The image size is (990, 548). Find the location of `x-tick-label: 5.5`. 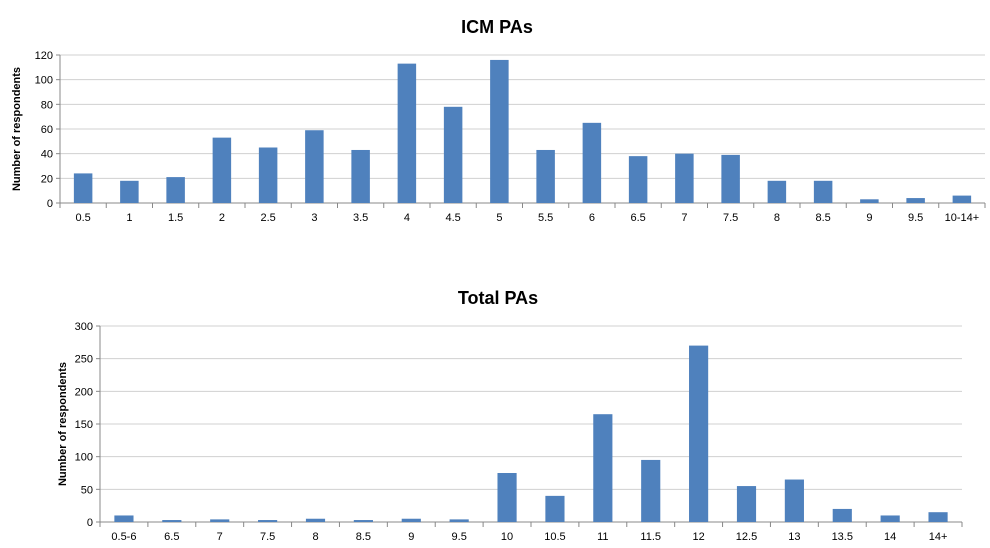

x-tick-label: 5.5 is located at coordinates (545, 218).